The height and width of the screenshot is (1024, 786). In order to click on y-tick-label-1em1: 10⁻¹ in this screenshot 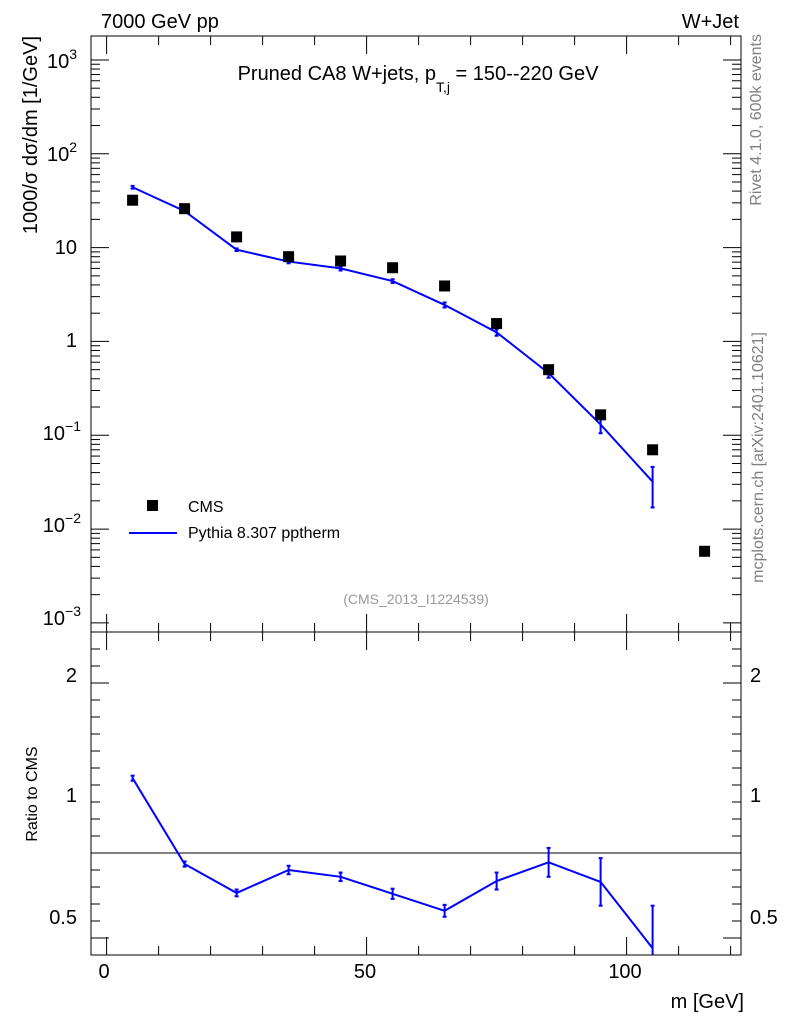, I will do `click(62, 431)`.